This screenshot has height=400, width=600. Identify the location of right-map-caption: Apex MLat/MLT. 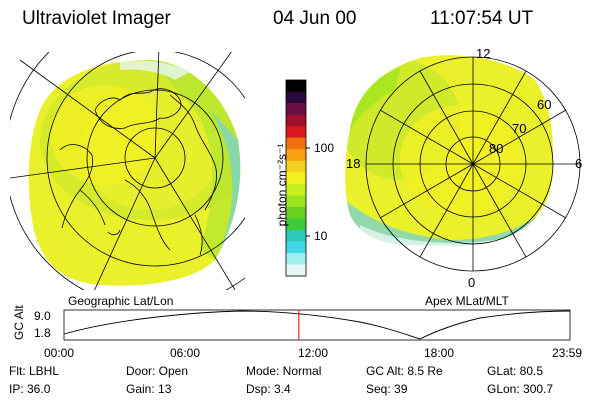
(467, 301).